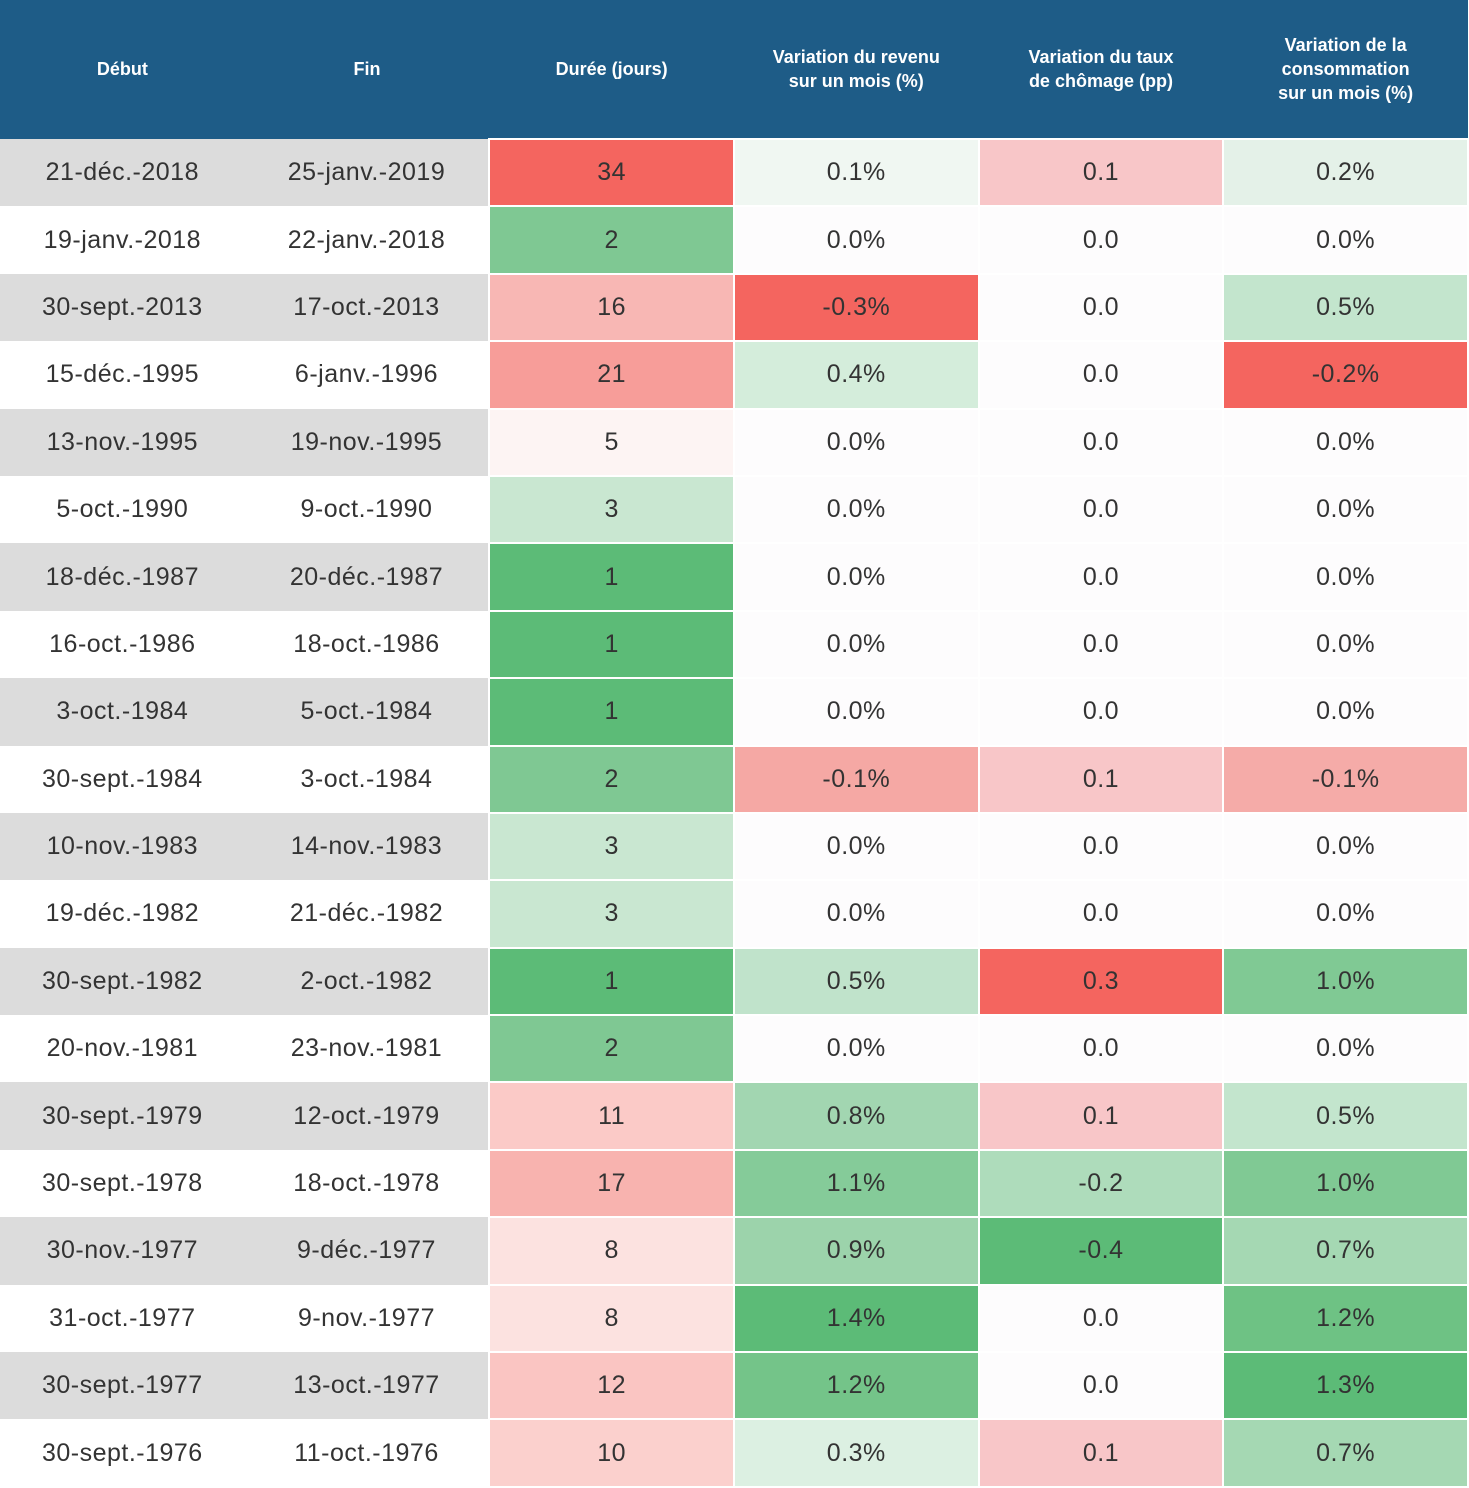  What do you see at coordinates (1345, 375) in the screenshot?
I see `cell-conso: -0.2%` at bounding box center [1345, 375].